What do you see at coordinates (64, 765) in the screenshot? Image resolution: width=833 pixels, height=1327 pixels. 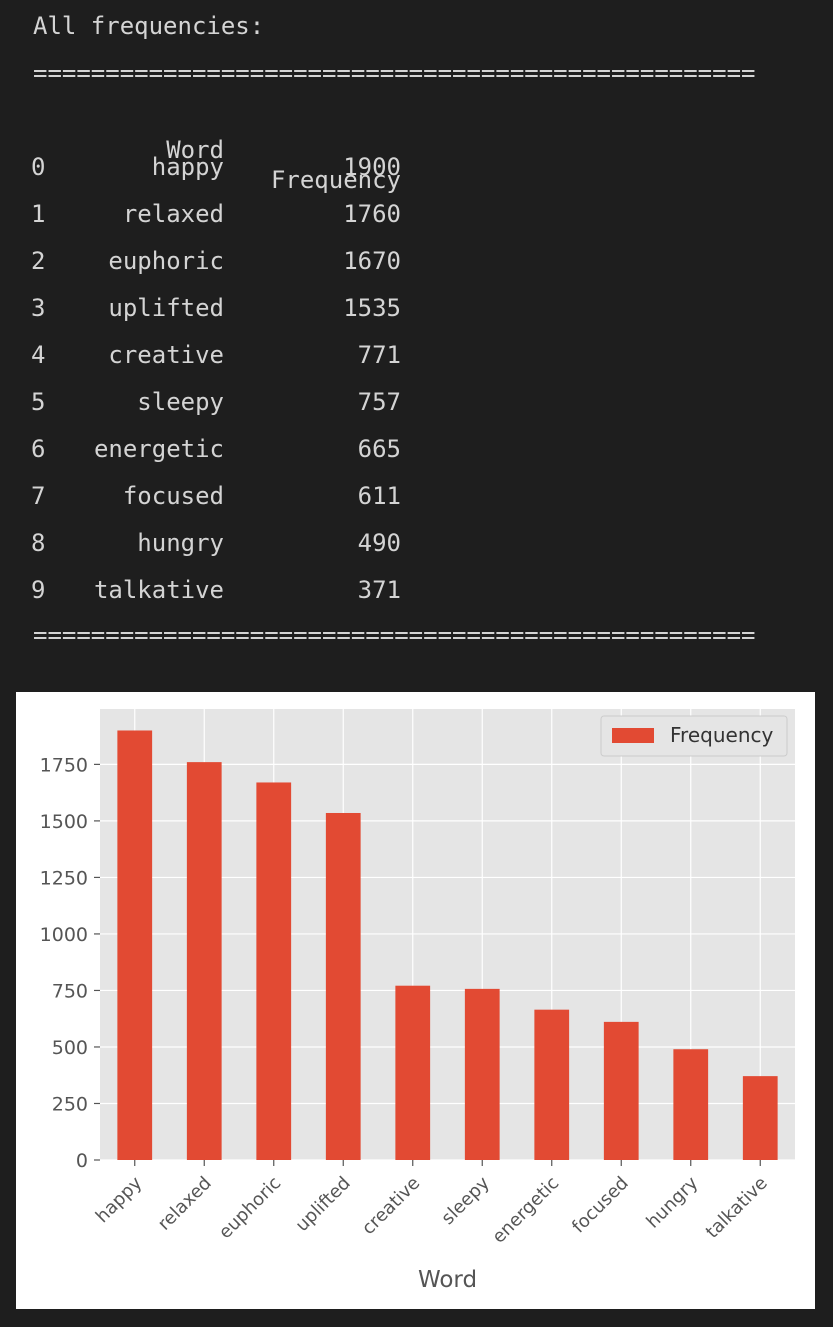 I see `y-tick-label: 1750` at bounding box center [64, 765].